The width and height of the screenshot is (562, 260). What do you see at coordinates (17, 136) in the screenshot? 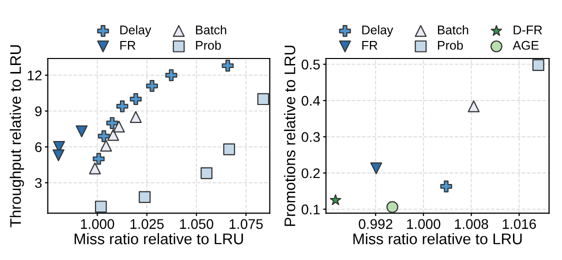
I see `y-axis-title: Throughput relative to LRU` at bounding box center [17, 136].